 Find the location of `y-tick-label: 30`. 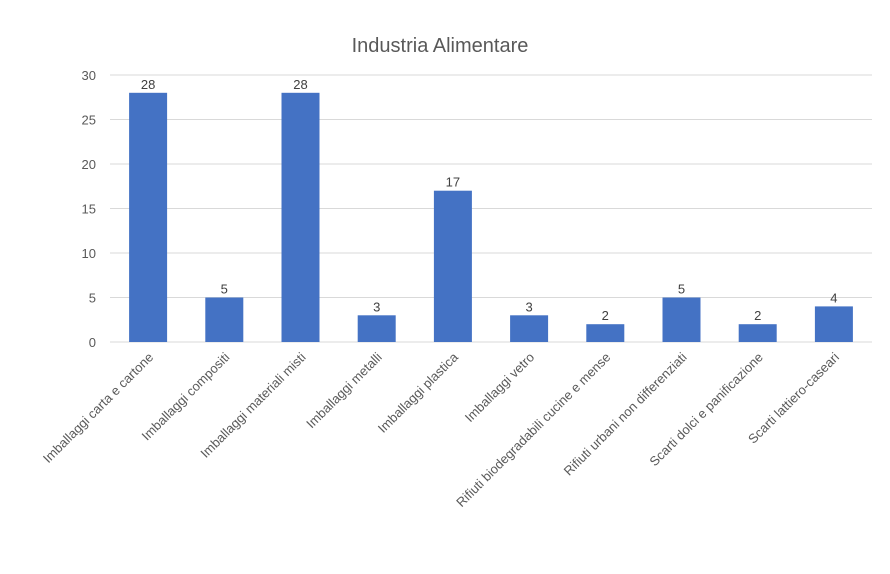

y-tick-label: 30 is located at coordinates (89, 75).